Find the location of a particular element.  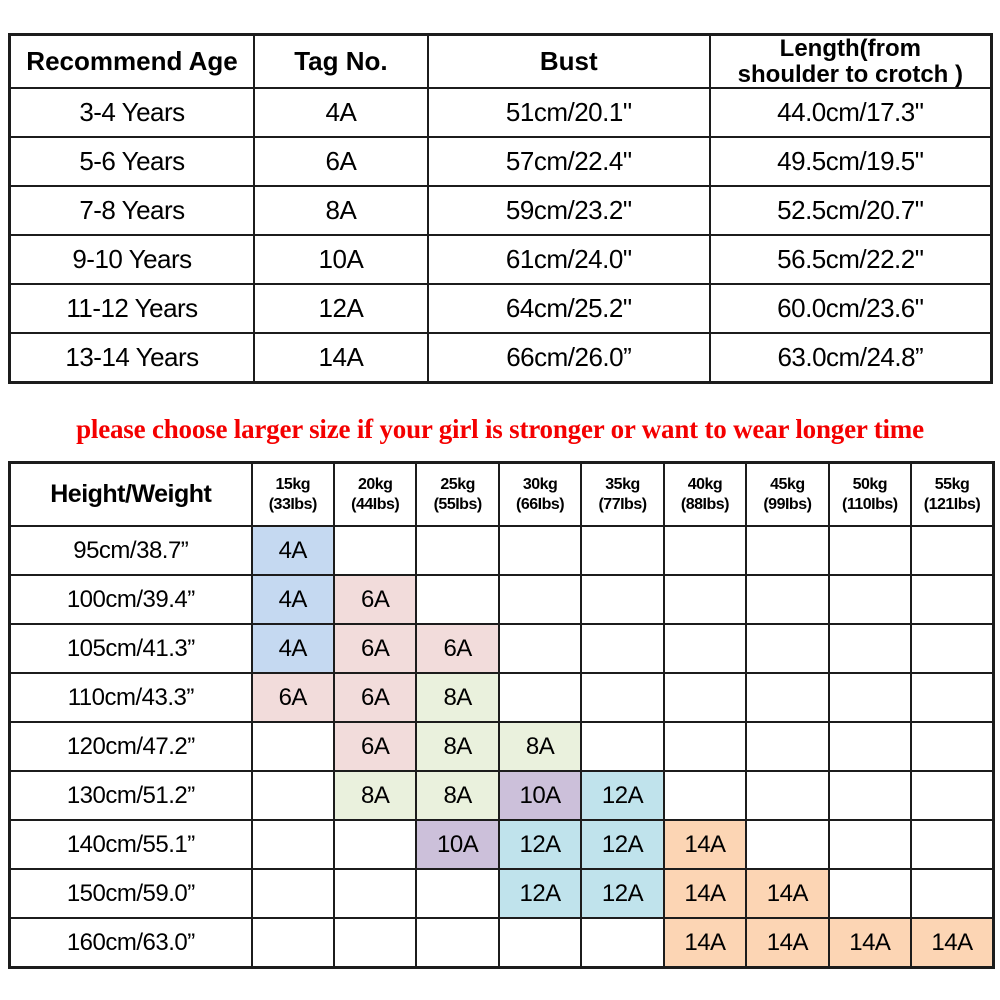

matrix-row: 140cm/55.1” 10A 12A 12A 14A is located at coordinates (501, 844).